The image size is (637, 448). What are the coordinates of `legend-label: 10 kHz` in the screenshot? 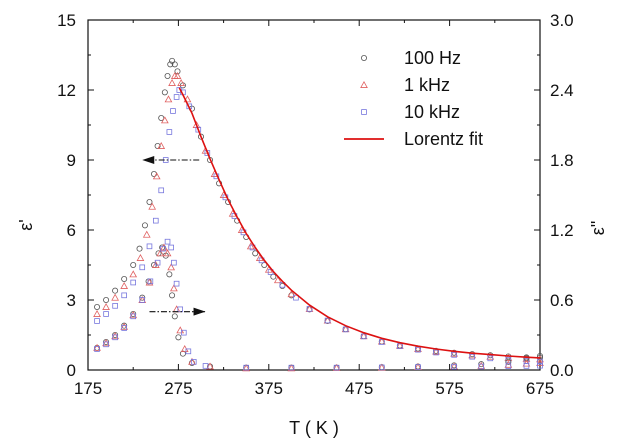 It's located at (432, 112).